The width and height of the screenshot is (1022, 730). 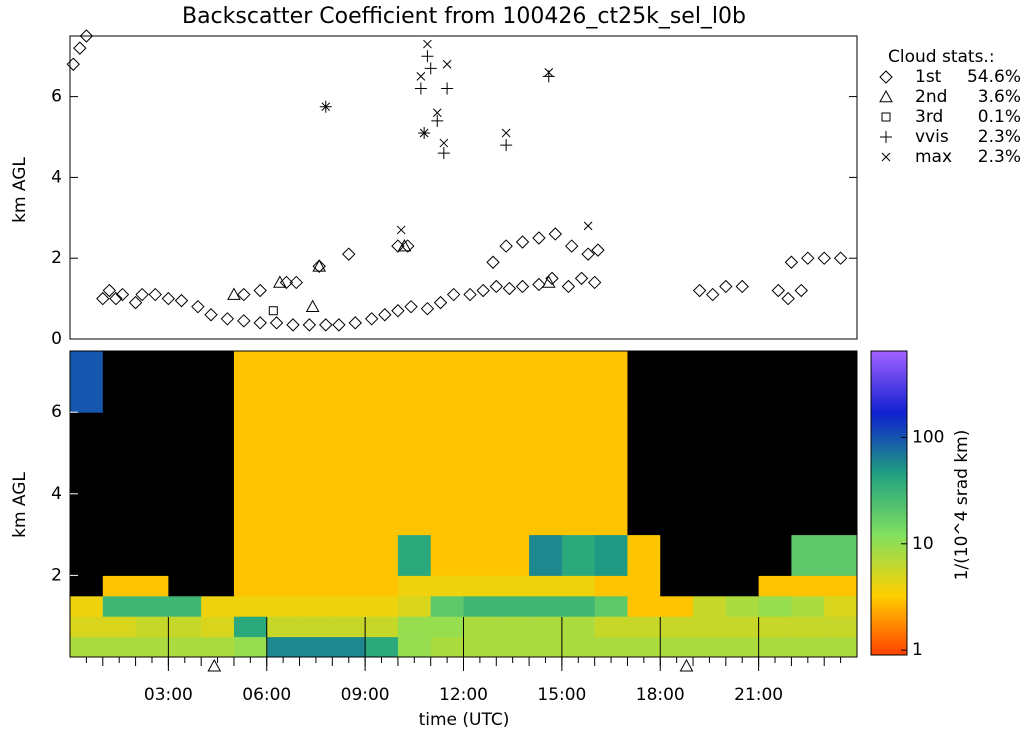 I want to click on colorbar-label: 1/(10^4 srad km), so click(x=962, y=505).